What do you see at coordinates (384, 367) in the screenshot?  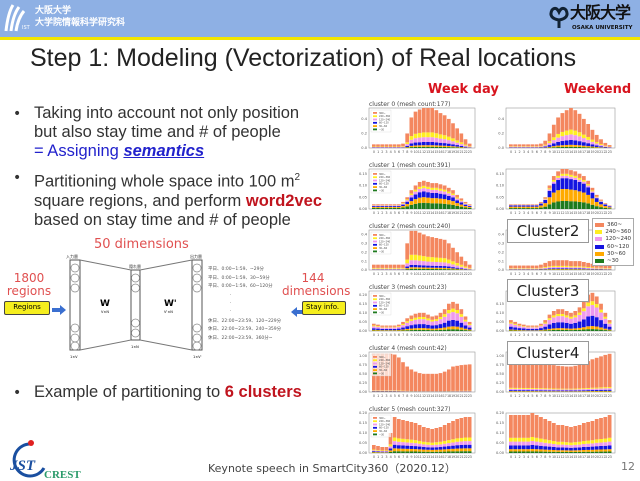 I see `mini-legend-label: 60~120` at bounding box center [384, 367].